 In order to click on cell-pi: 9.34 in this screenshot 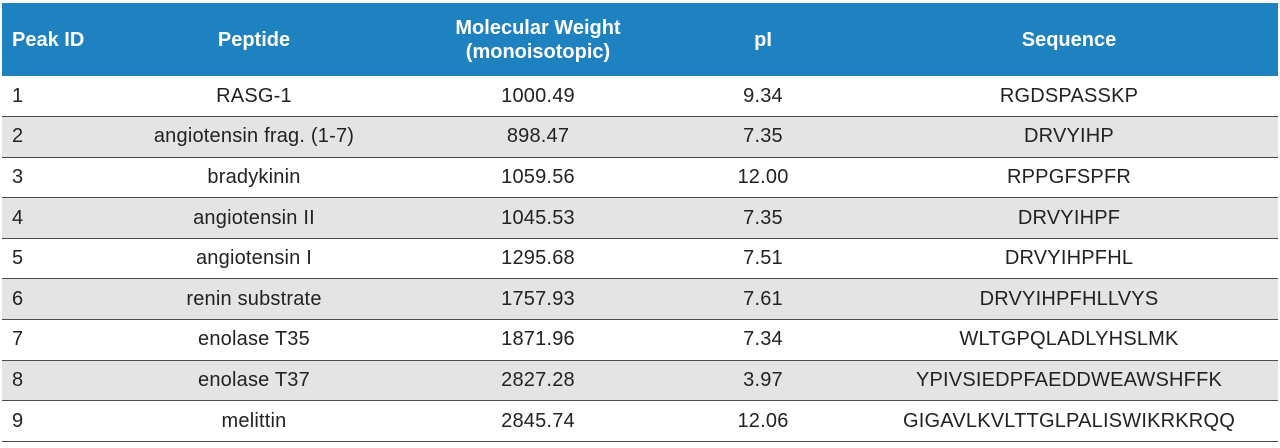, I will do `click(763, 95)`.